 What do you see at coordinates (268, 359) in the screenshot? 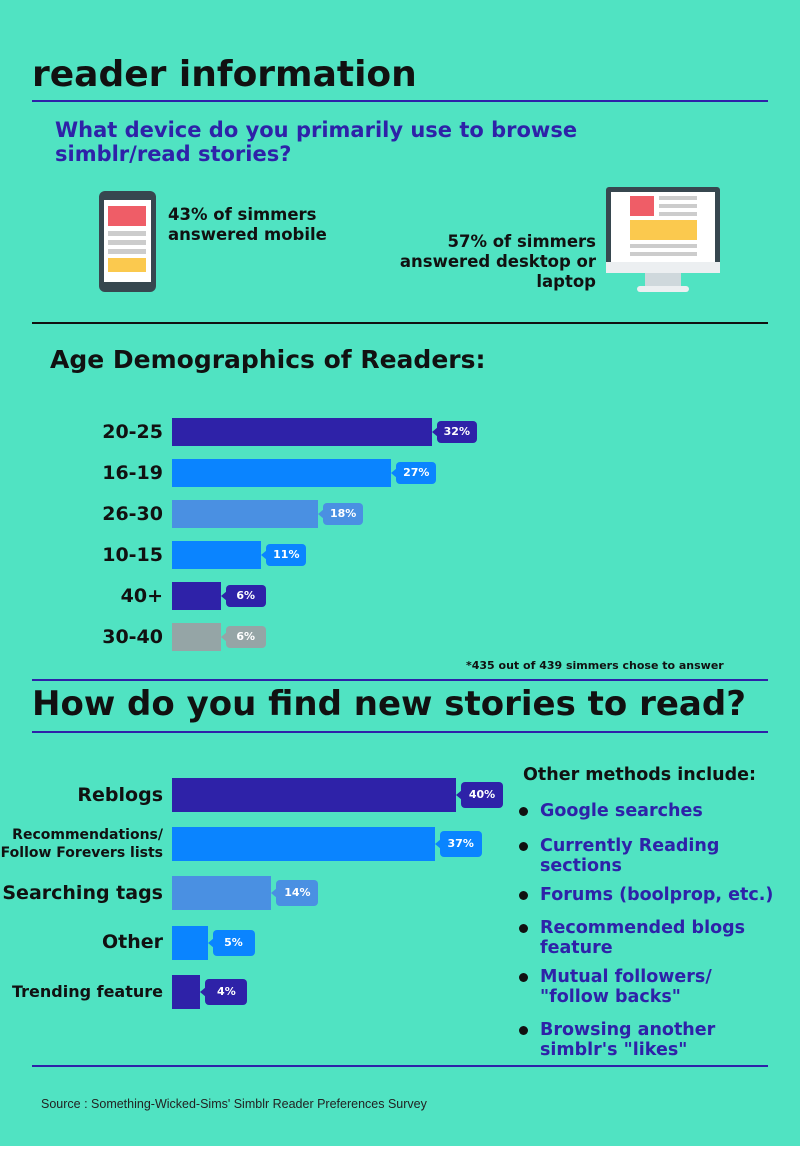
I see `chart-title: Age Demographics of Readers:` at bounding box center [268, 359].